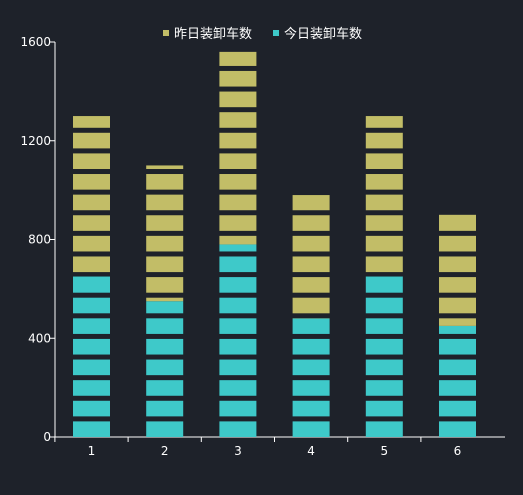 This screenshot has width=523, height=495. Describe the element at coordinates (47, 437) in the screenshot. I see `y-tick-label: 0` at that location.